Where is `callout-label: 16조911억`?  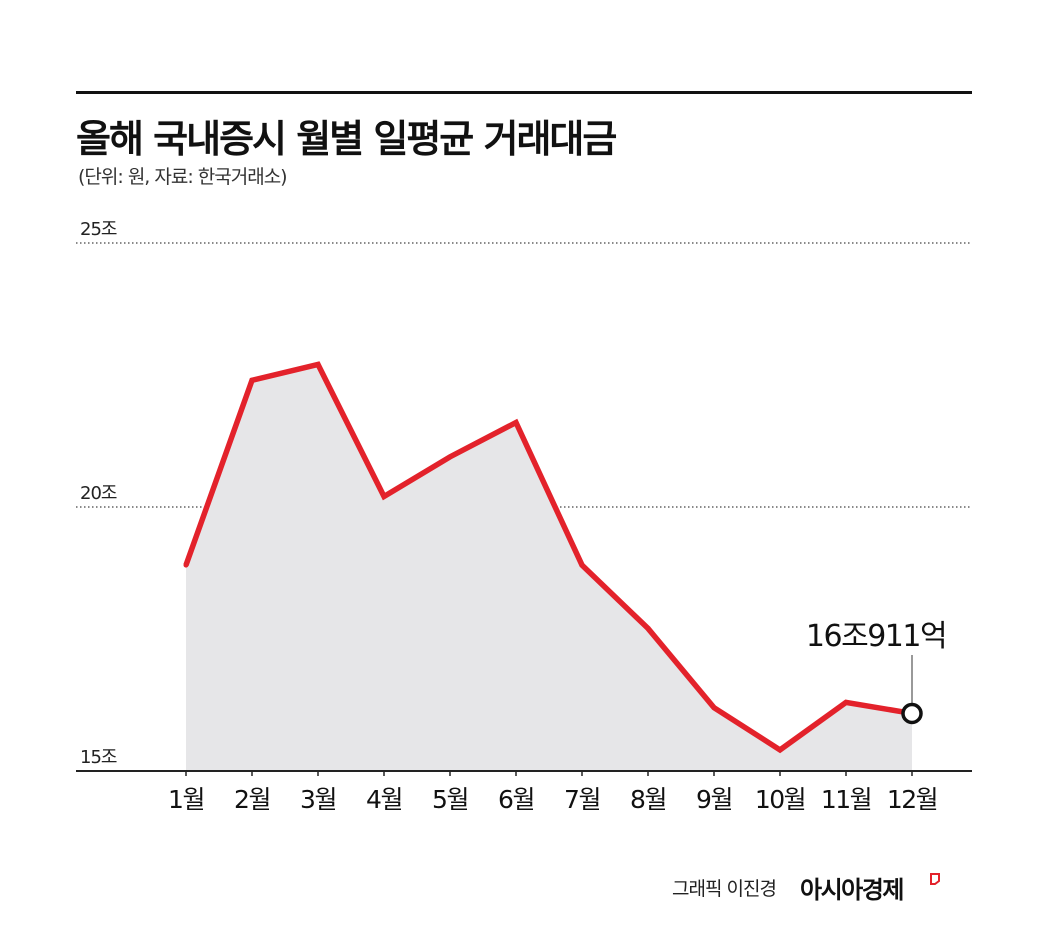
callout-label: 16조911억 is located at coordinates (876, 636).